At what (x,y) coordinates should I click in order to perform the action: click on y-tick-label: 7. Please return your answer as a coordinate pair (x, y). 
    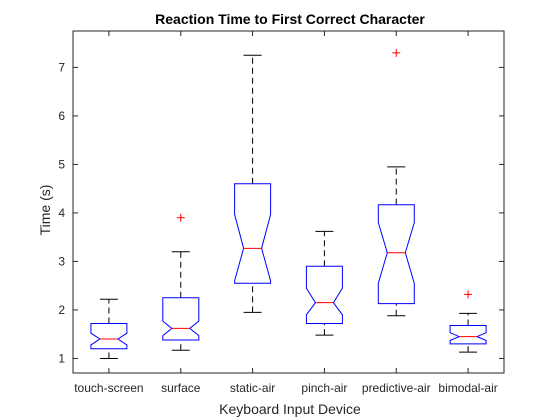
    Looking at the image, I should click on (61, 67).